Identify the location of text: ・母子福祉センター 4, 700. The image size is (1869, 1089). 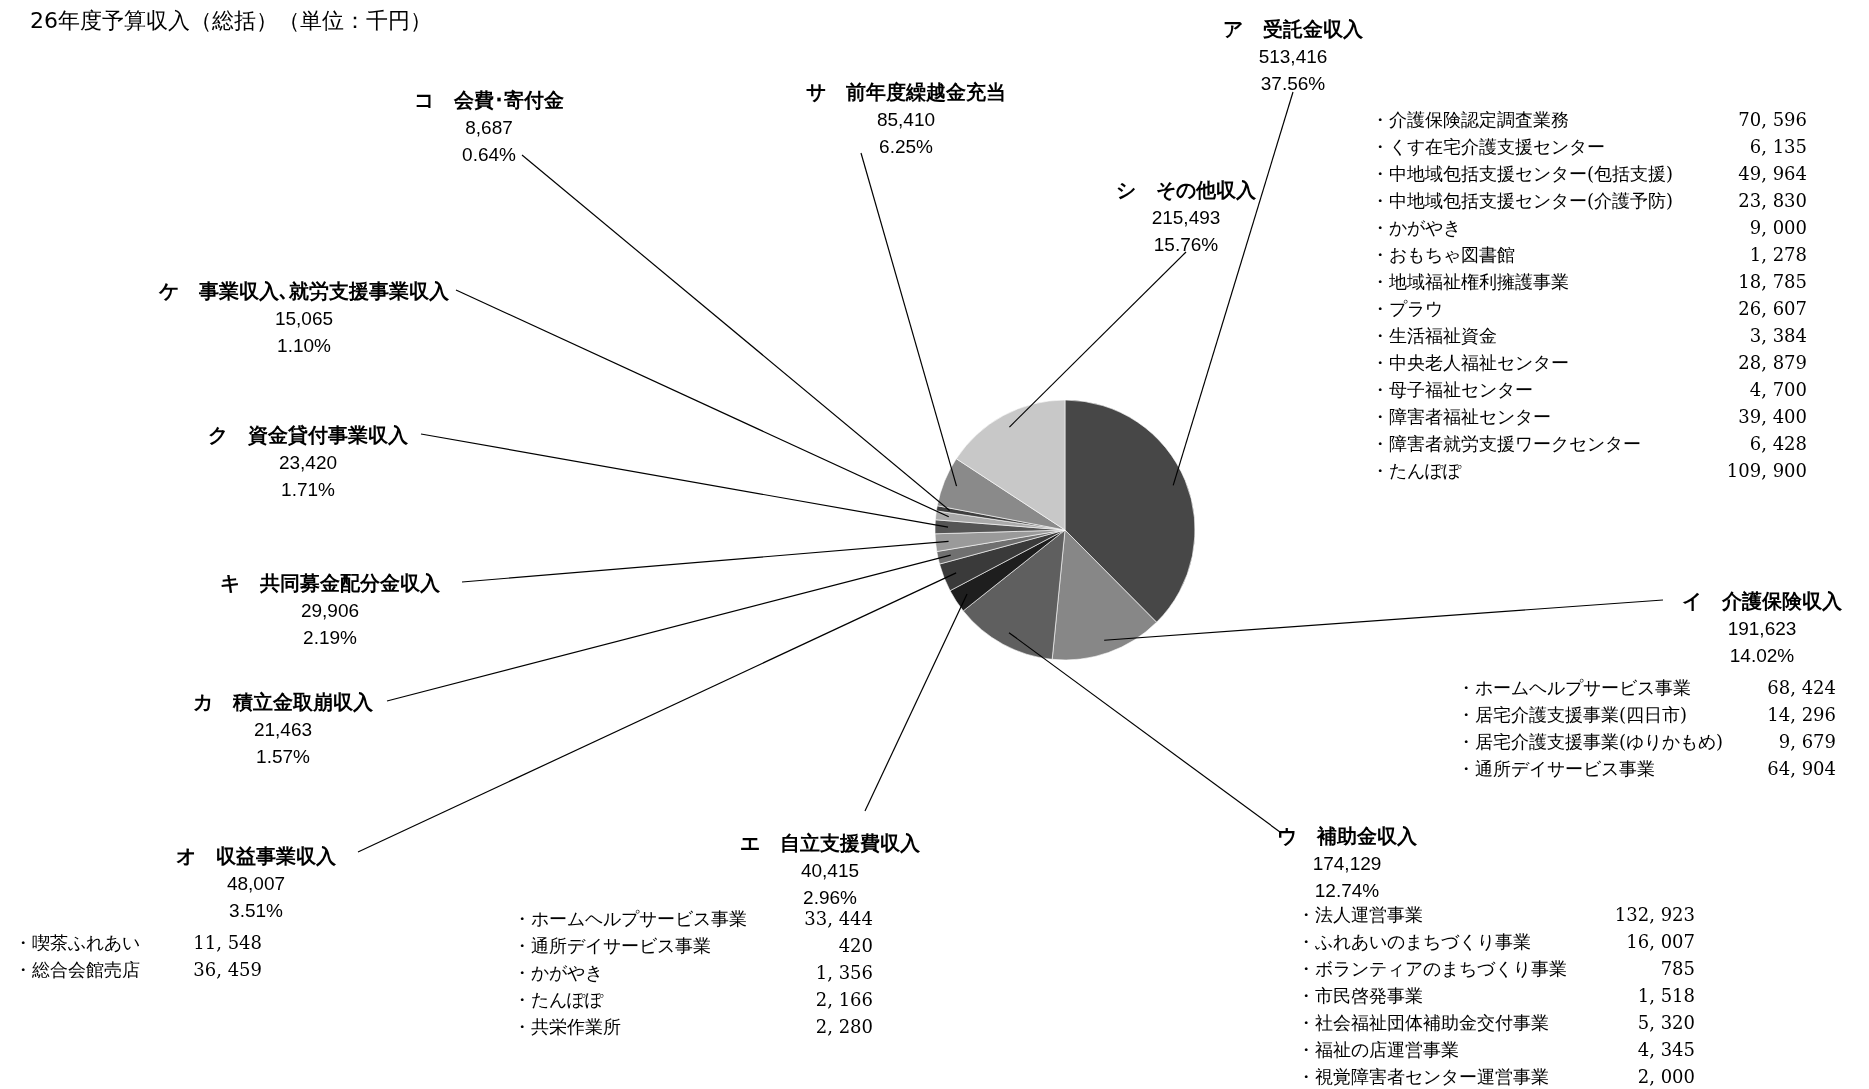
(1589, 389).